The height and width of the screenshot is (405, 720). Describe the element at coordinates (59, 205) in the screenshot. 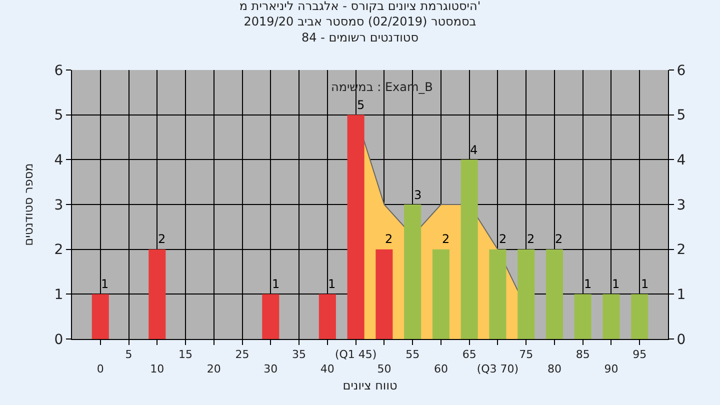

I see `y-tick-label: 3` at that location.